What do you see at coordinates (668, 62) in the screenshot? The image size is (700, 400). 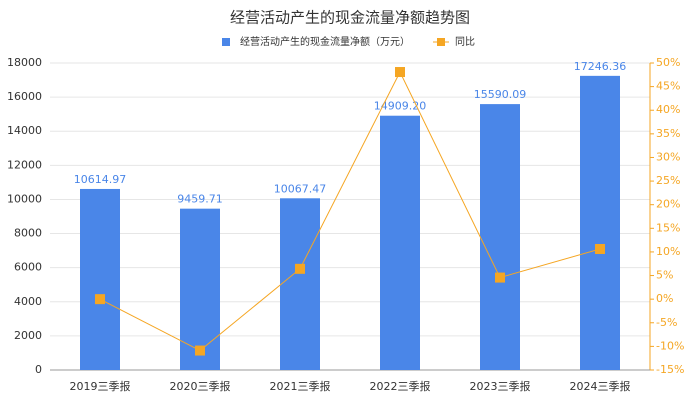 I see `y2-tick-label: 50%` at bounding box center [668, 62].